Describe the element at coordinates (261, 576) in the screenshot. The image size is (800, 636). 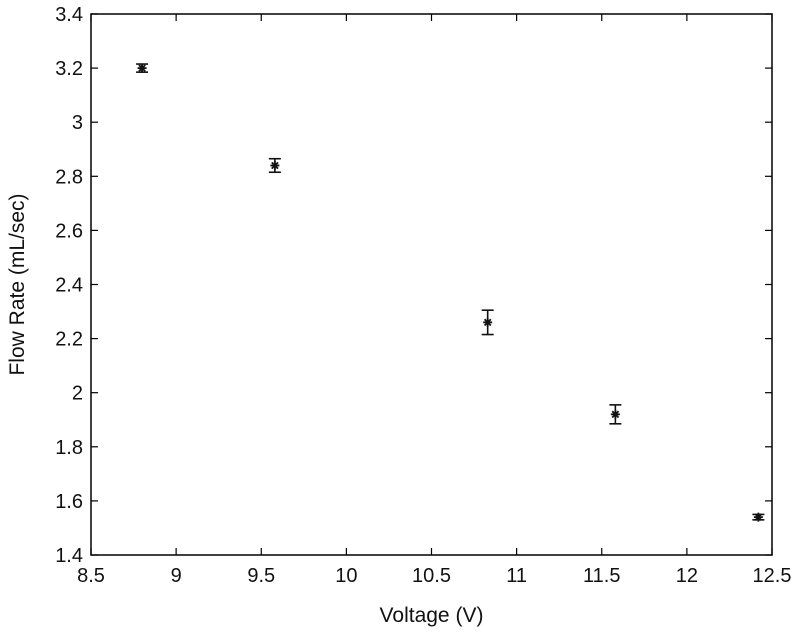
I see `x-tick-label: 9.5` at that location.